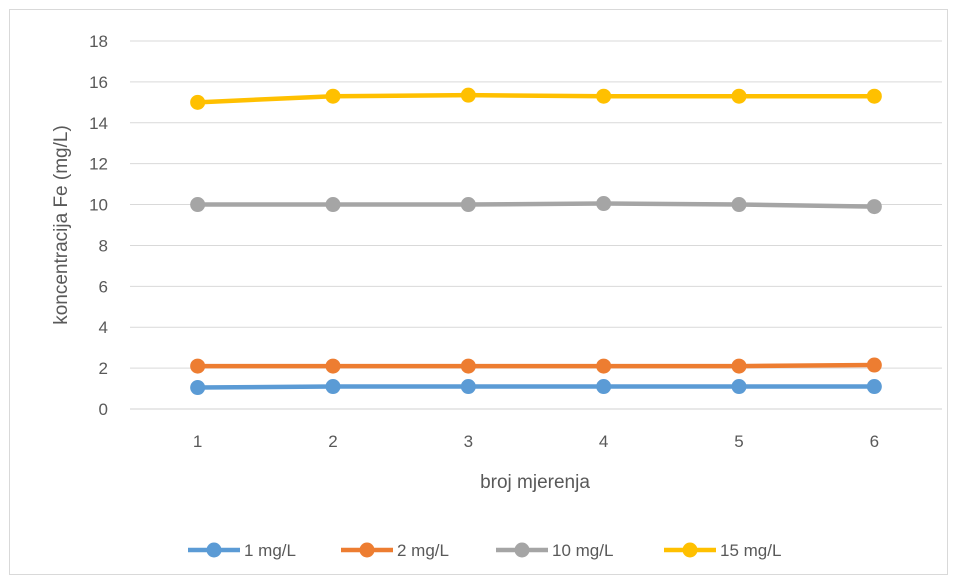  Describe the element at coordinates (98, 164) in the screenshot. I see `y-tick-label: 12` at that location.